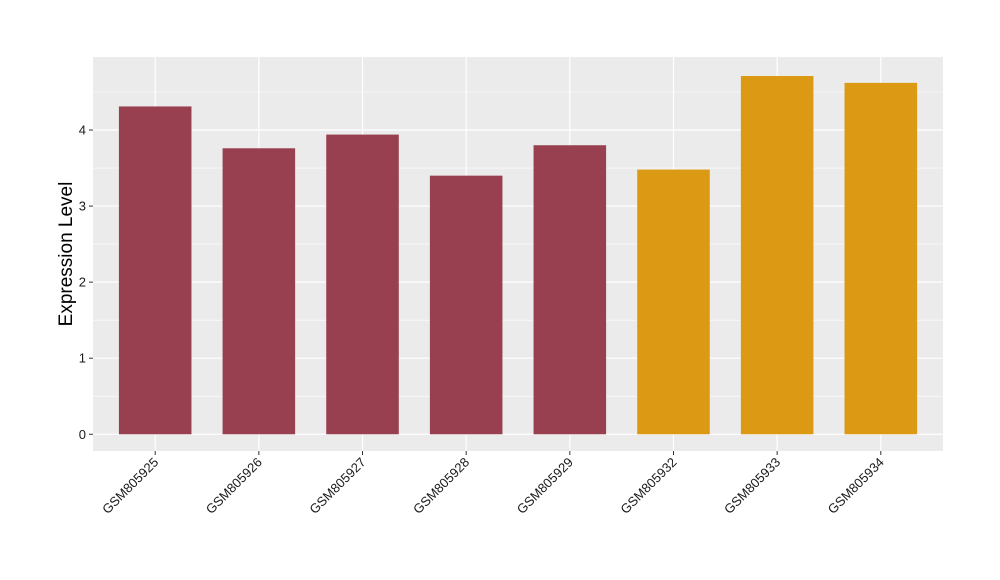 This screenshot has height=580, width=1000. Describe the element at coordinates (362, 284) in the screenshot. I see `bar-gsm805927` at that location.